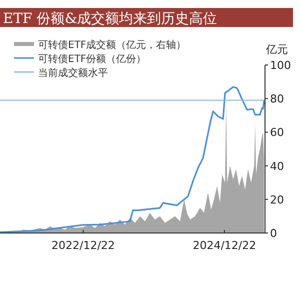 Image resolution: width=300 pixels, height=300 pixels. What do you see at coordinates (83, 245) in the screenshot?
I see `x-tick-label: 2022/12/22` at bounding box center [83, 245].